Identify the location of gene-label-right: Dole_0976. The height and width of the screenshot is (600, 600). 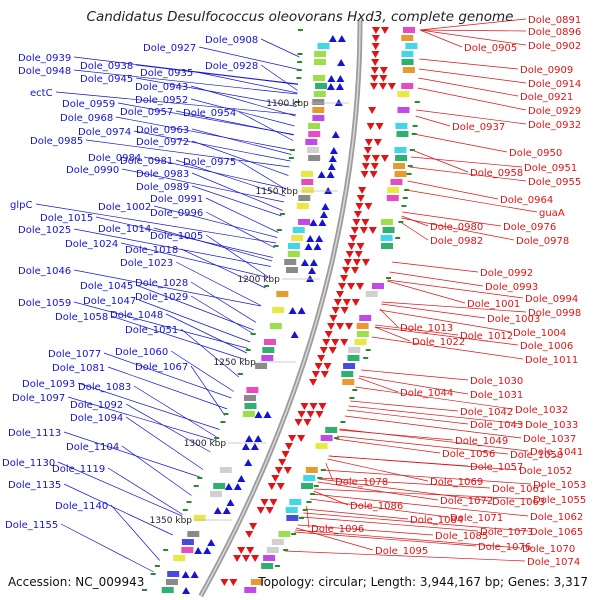
(529, 227).